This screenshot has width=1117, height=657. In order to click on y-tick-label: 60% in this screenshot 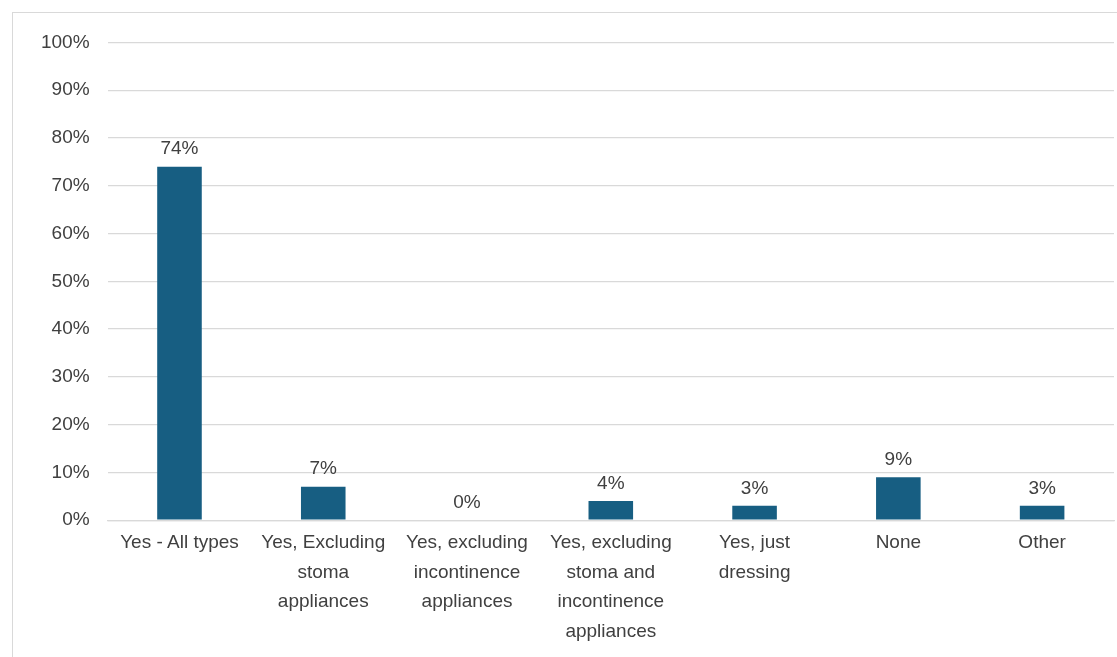, I will do `click(70, 232)`.